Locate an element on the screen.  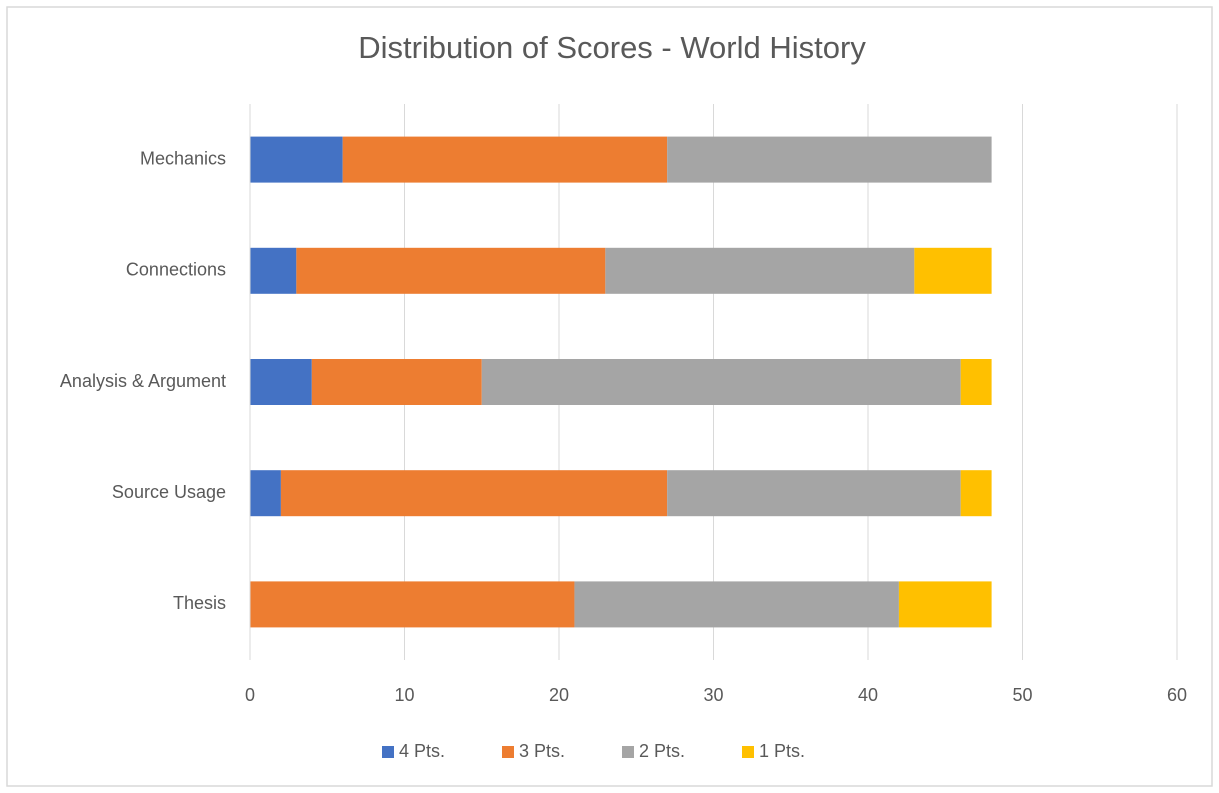
x-tick-label: 0 is located at coordinates (250, 695).